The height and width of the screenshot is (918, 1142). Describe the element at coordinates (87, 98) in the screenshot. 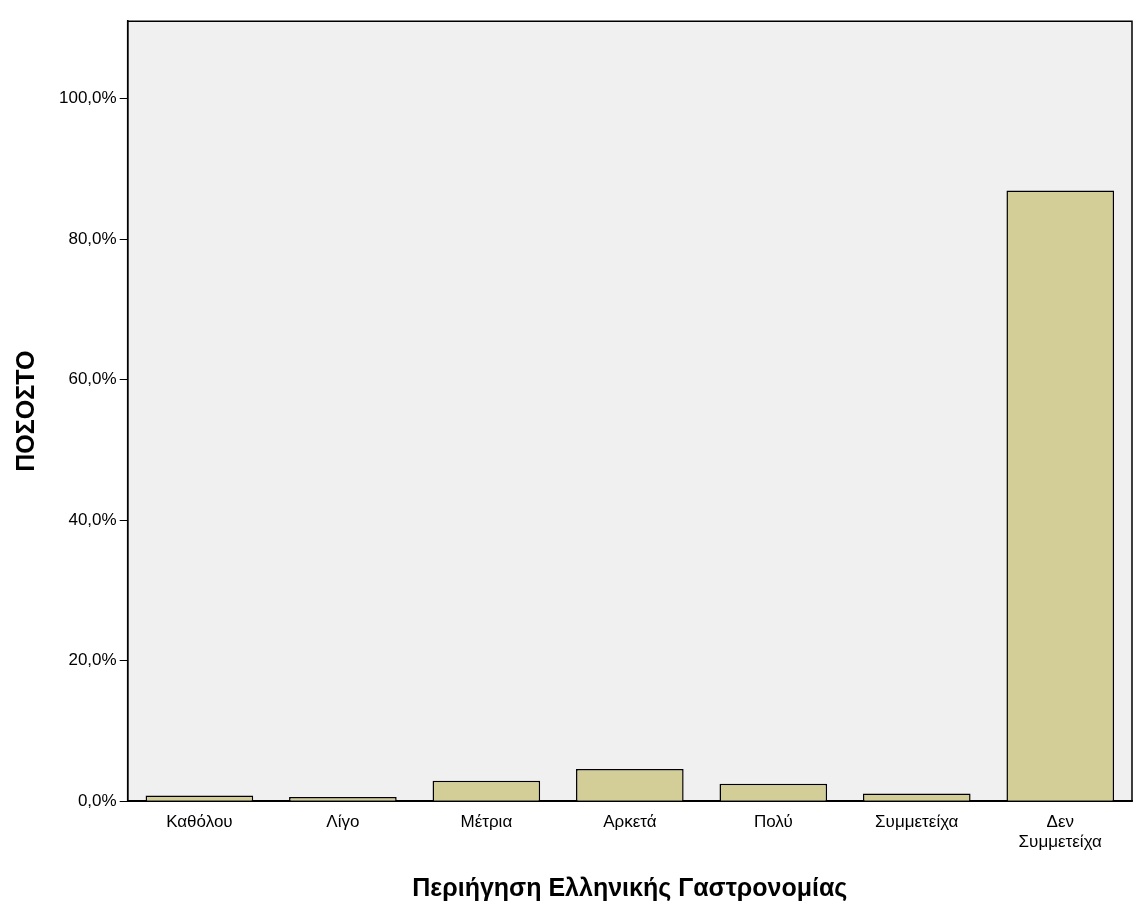

I see `y-tick-label: 100,0%` at that location.